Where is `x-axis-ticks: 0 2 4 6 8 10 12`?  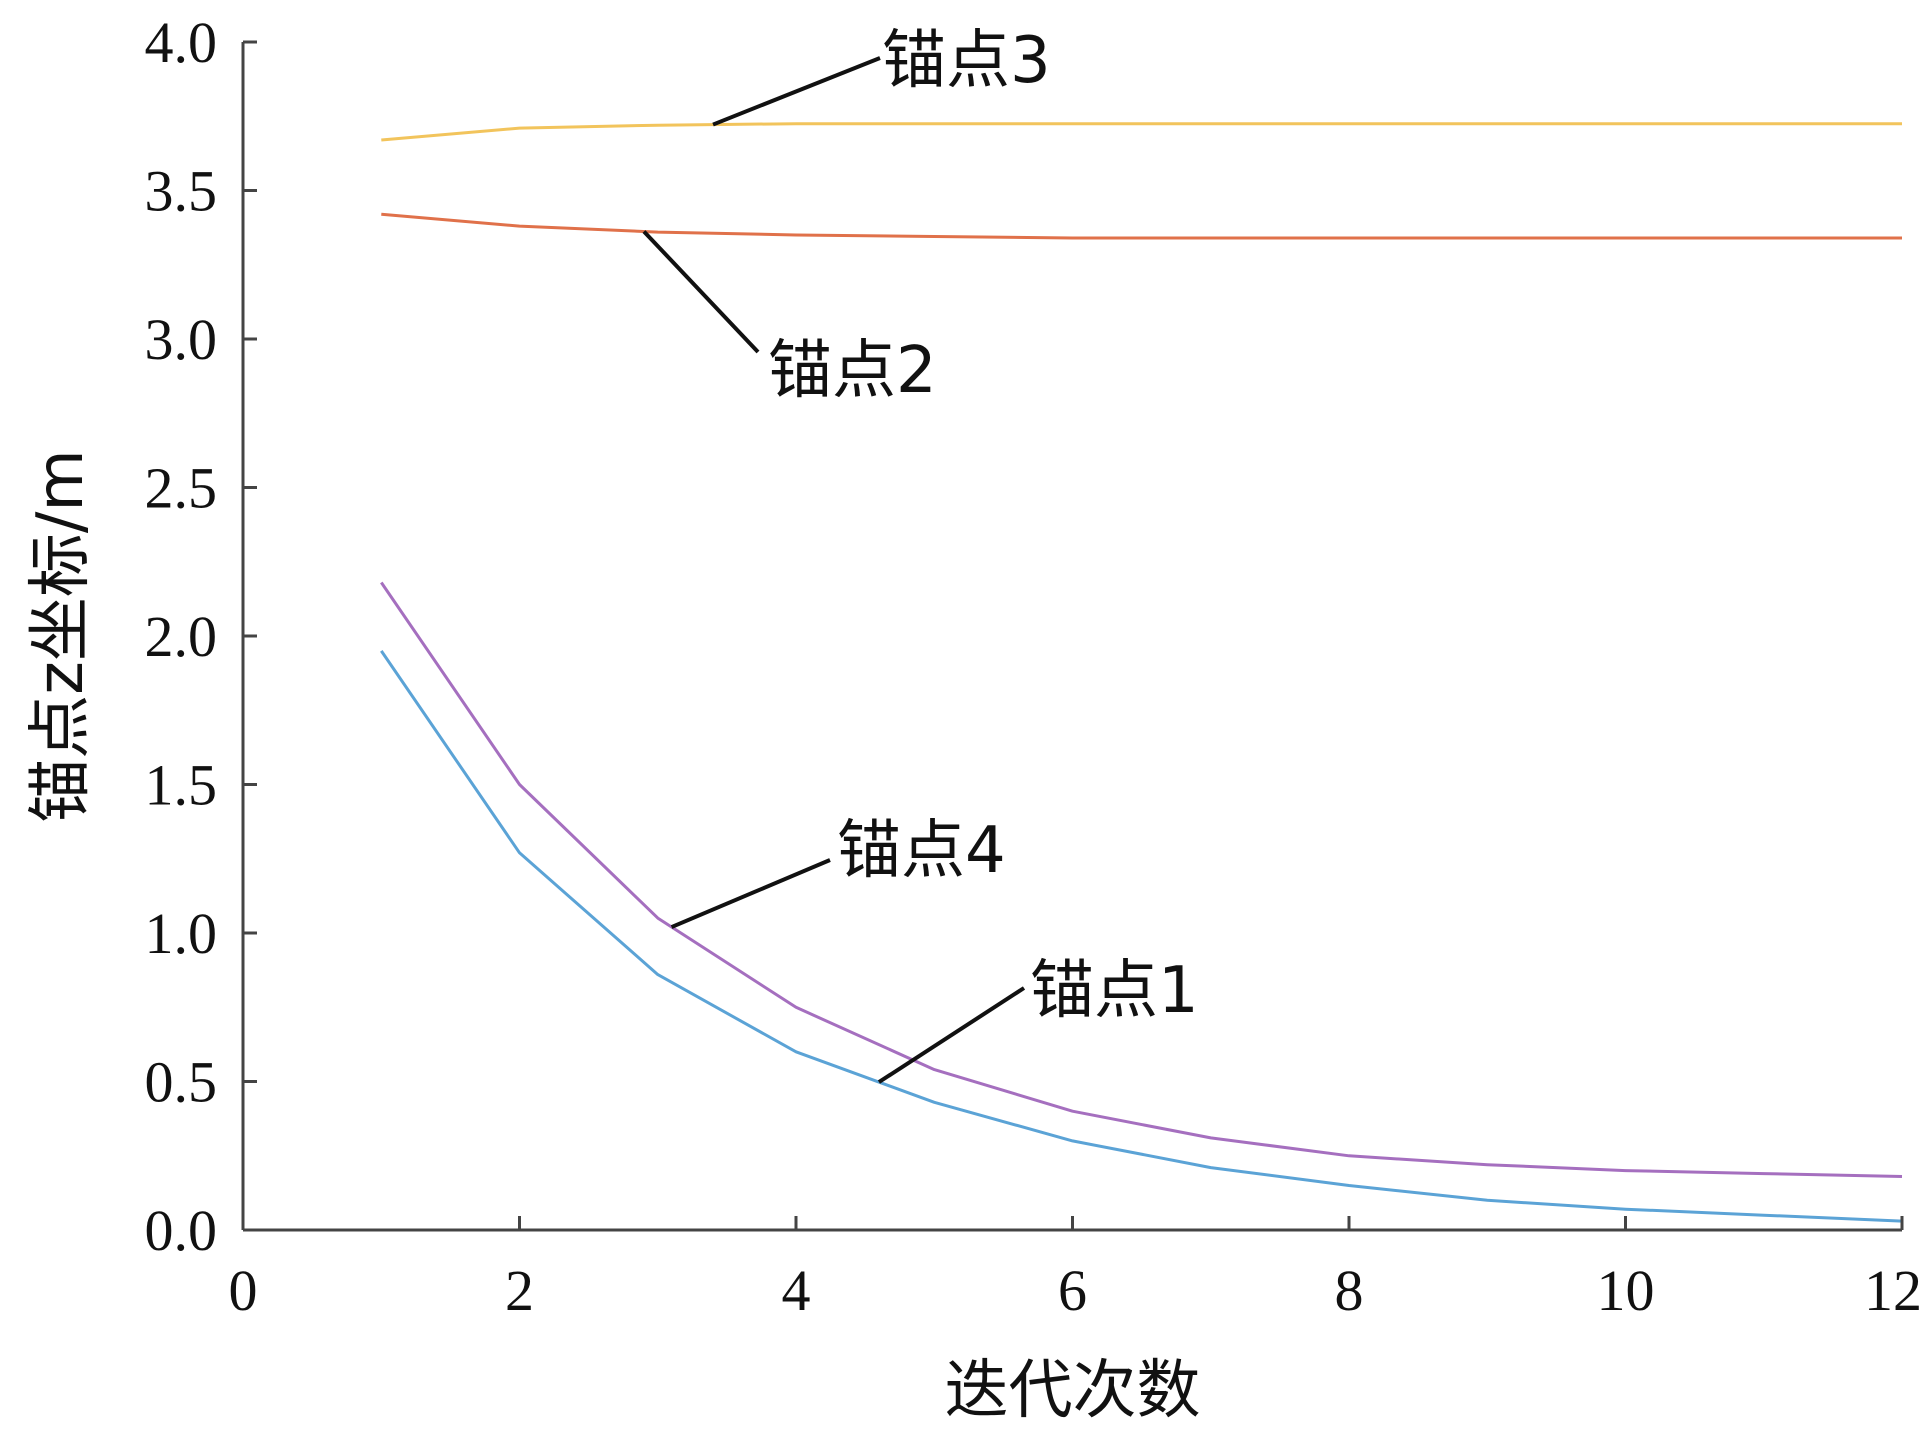
x-axis-ticks: 0 2 4 6 8 10 12 is located at coordinates (1075, 1269).